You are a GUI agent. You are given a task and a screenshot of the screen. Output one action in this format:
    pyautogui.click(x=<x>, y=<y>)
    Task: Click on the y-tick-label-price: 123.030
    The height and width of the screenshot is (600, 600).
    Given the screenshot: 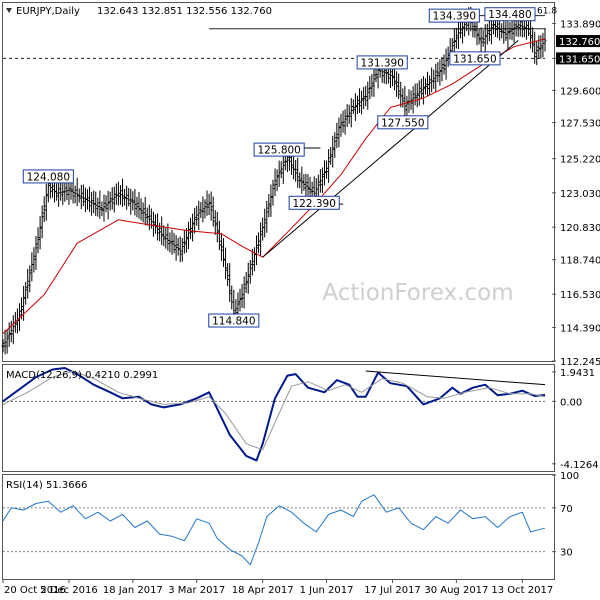 What is the action you would take?
    pyautogui.click(x=580, y=194)
    